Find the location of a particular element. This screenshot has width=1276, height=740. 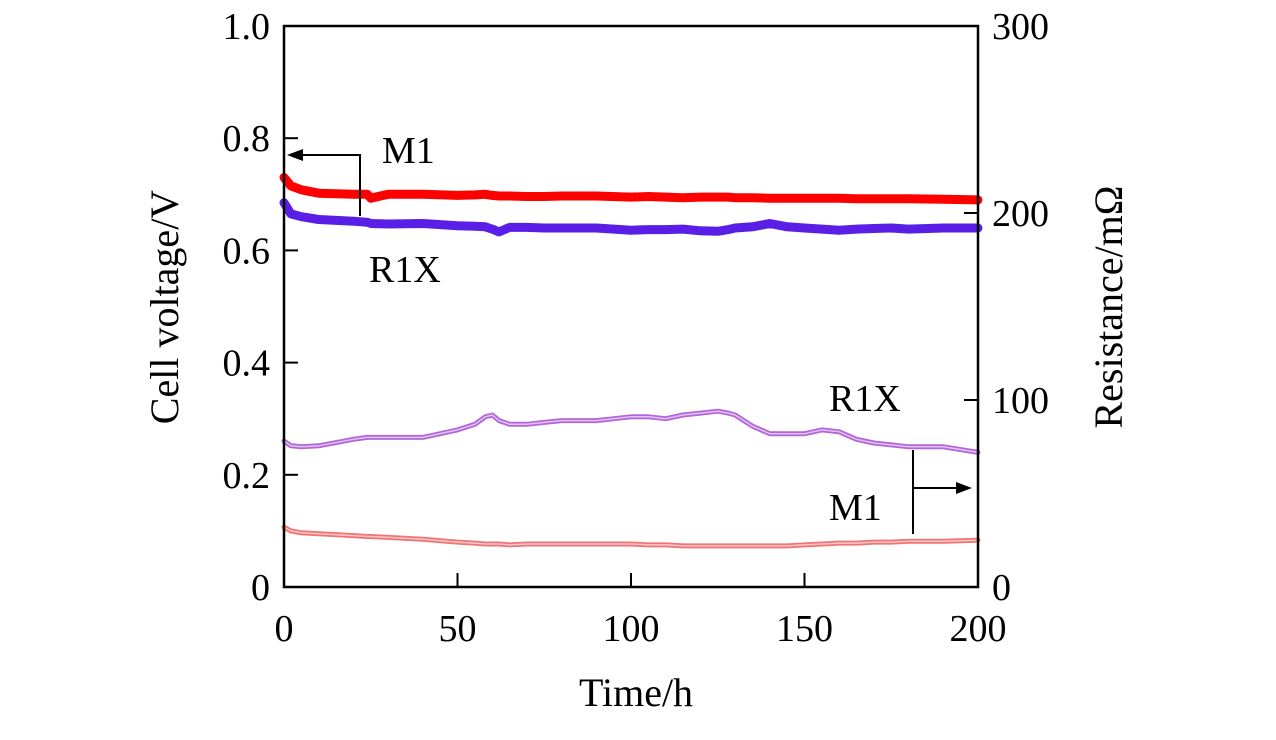

y-right-tick-label: 200 is located at coordinates (1020, 214).